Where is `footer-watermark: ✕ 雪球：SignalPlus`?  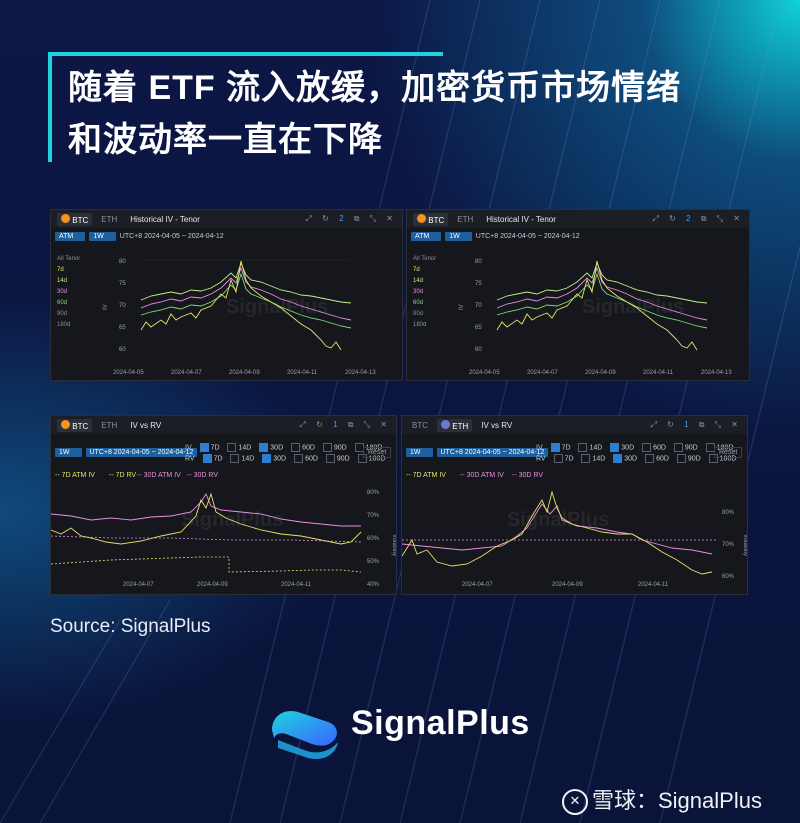 footer-watermark: ✕ 雪球：SignalPlus is located at coordinates (662, 799).